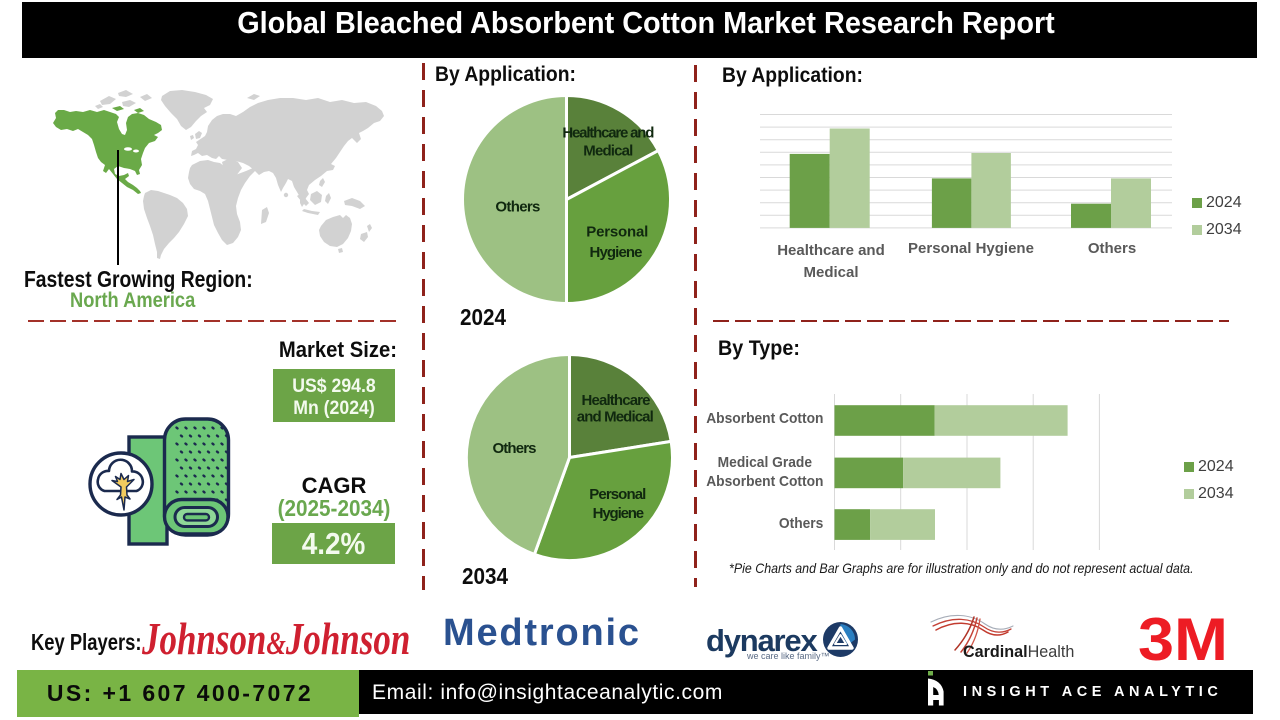 This screenshot has width=1280, height=720. I want to click on svg-text: Medical, so click(608, 150).